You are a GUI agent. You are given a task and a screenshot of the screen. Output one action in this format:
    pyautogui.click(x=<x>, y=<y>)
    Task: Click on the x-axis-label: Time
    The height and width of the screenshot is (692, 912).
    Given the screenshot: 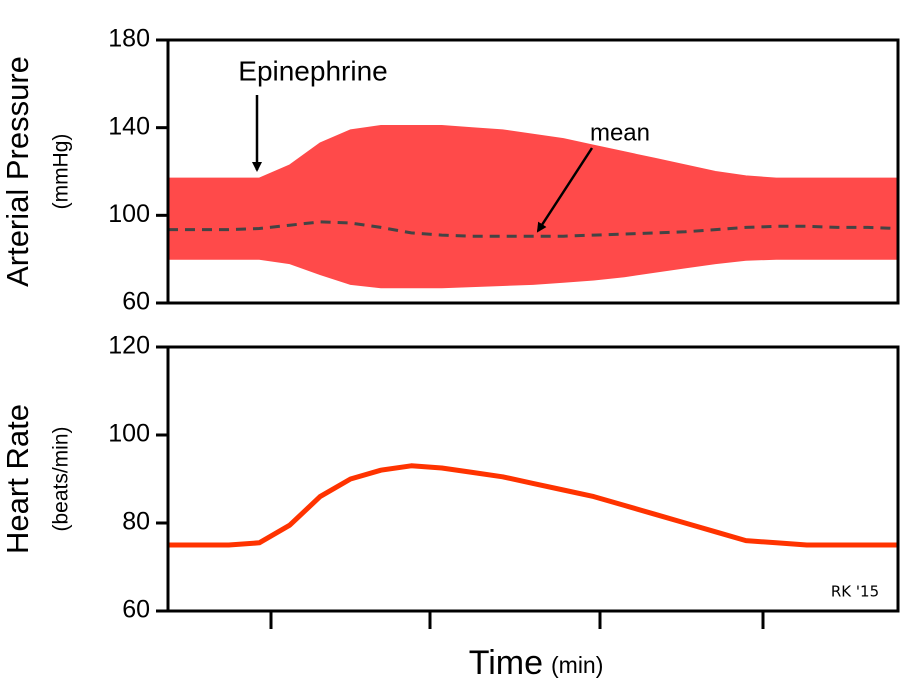 What is the action you would take?
    pyautogui.click(x=506, y=663)
    